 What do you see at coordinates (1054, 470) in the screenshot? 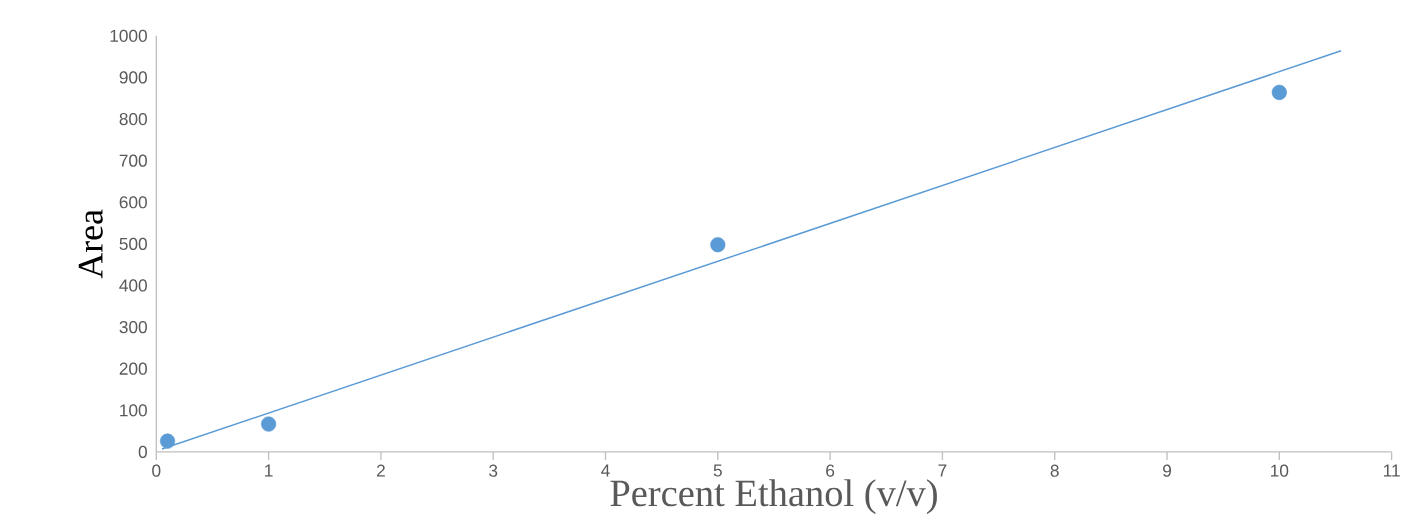
I see `x-tick-label: 8` at bounding box center [1054, 470].